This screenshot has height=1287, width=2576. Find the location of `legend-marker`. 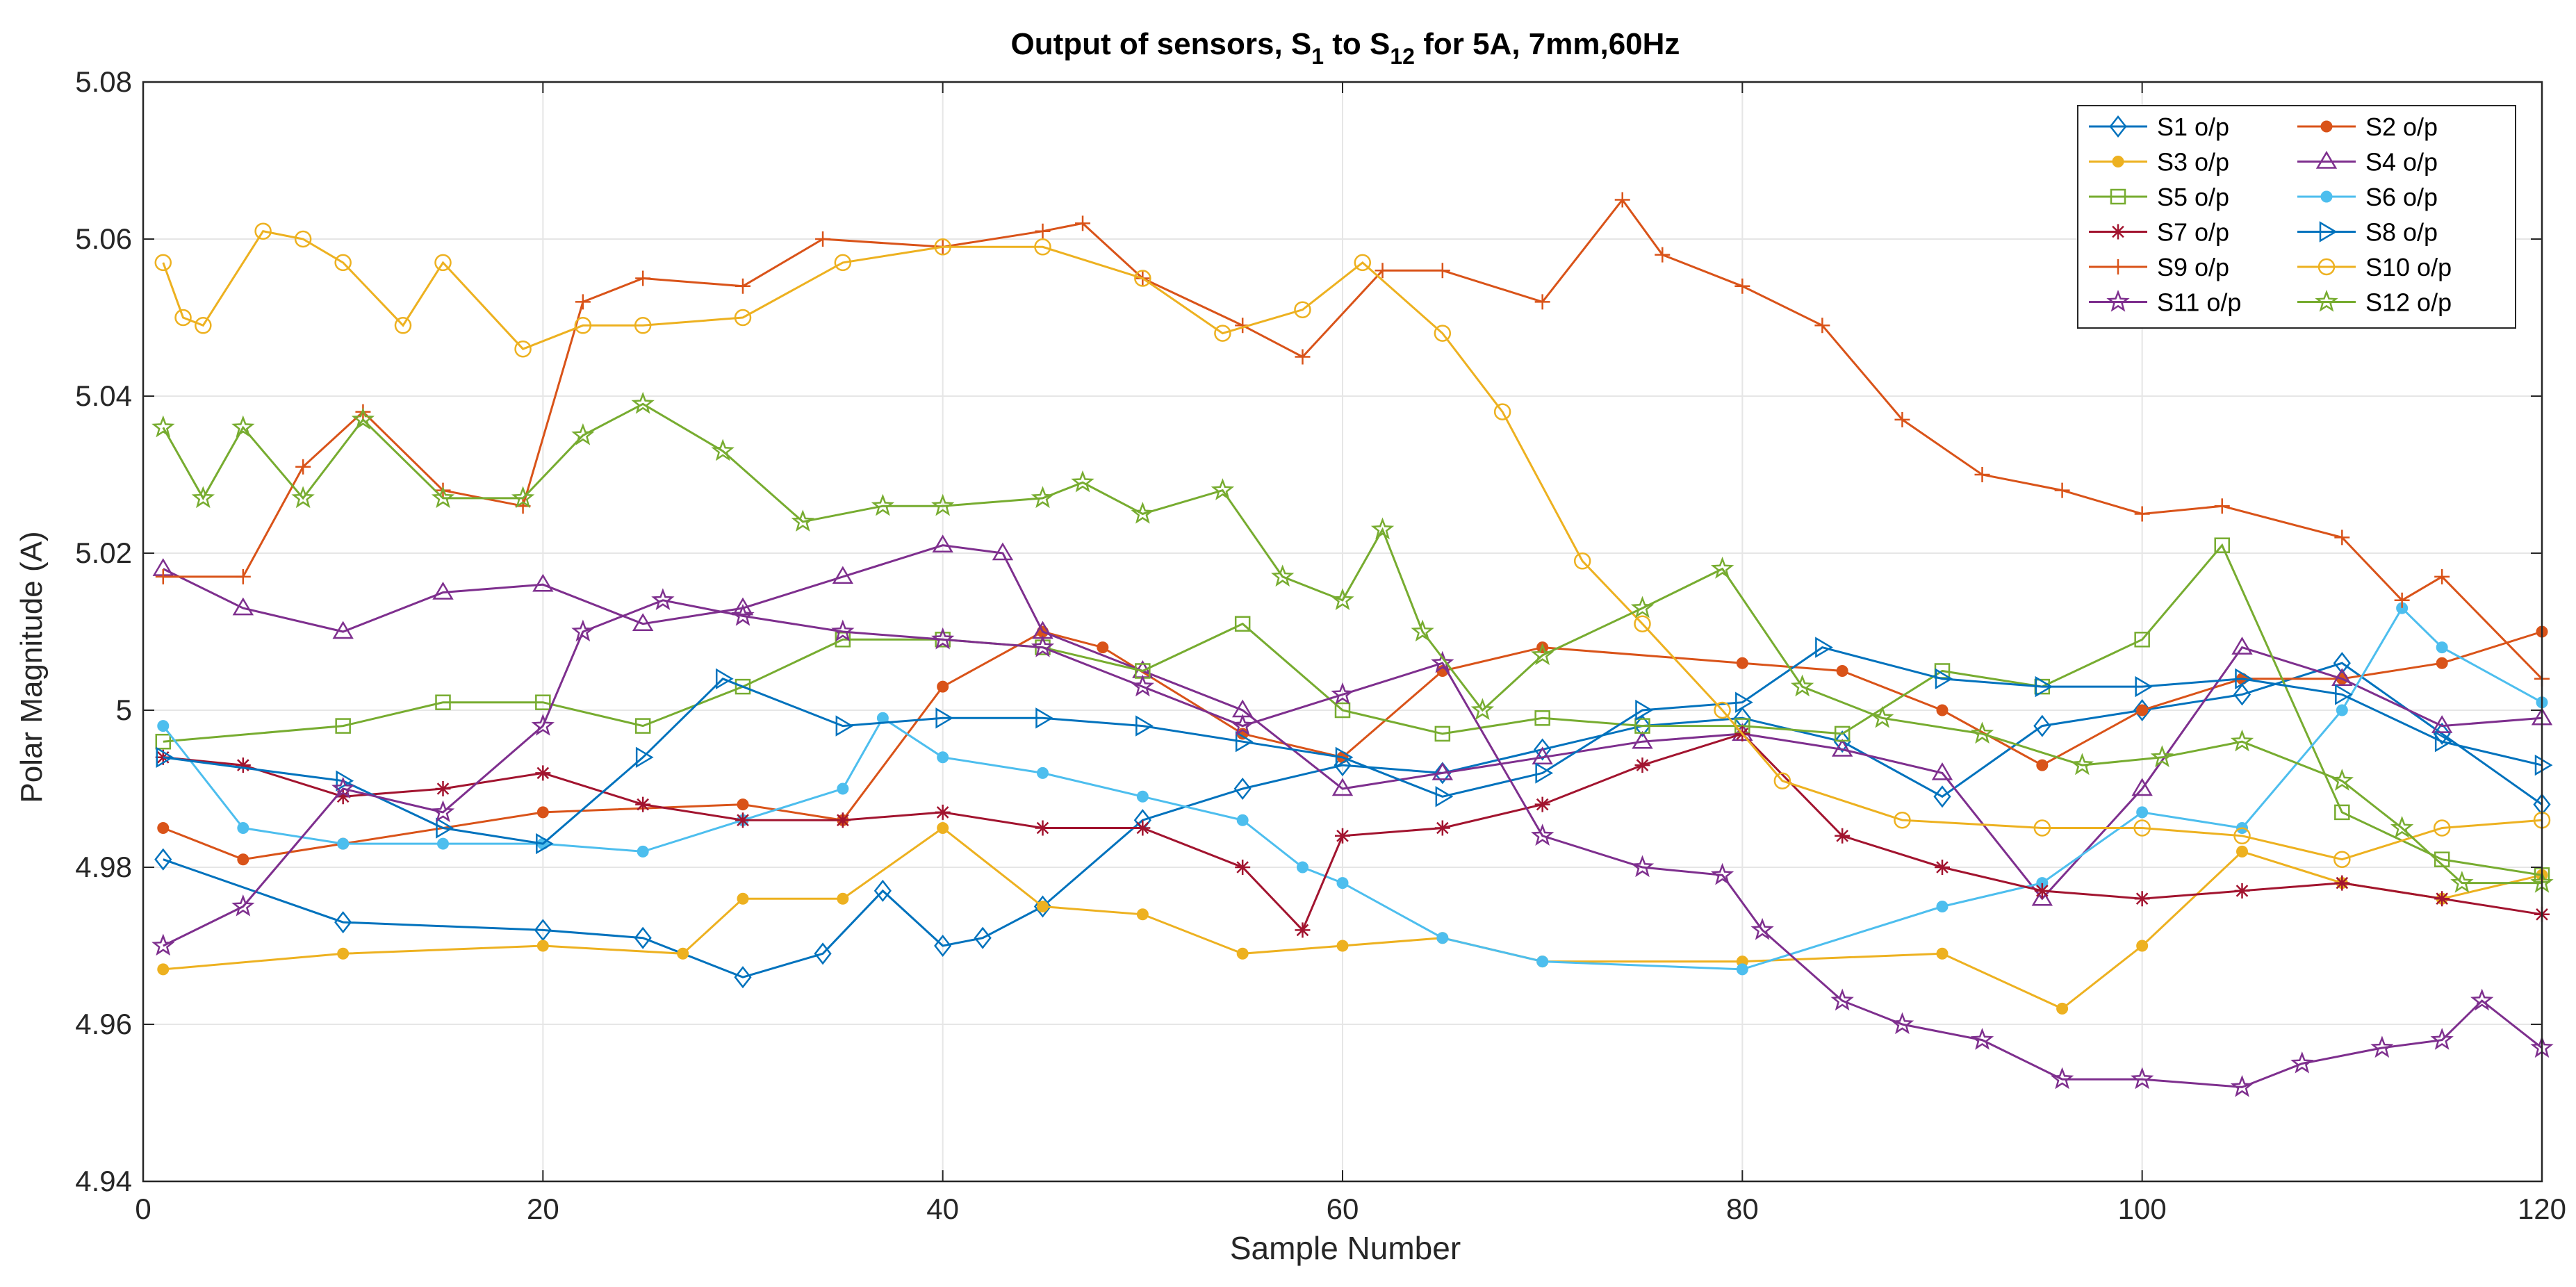

legend-marker is located at coordinates (2118, 196).